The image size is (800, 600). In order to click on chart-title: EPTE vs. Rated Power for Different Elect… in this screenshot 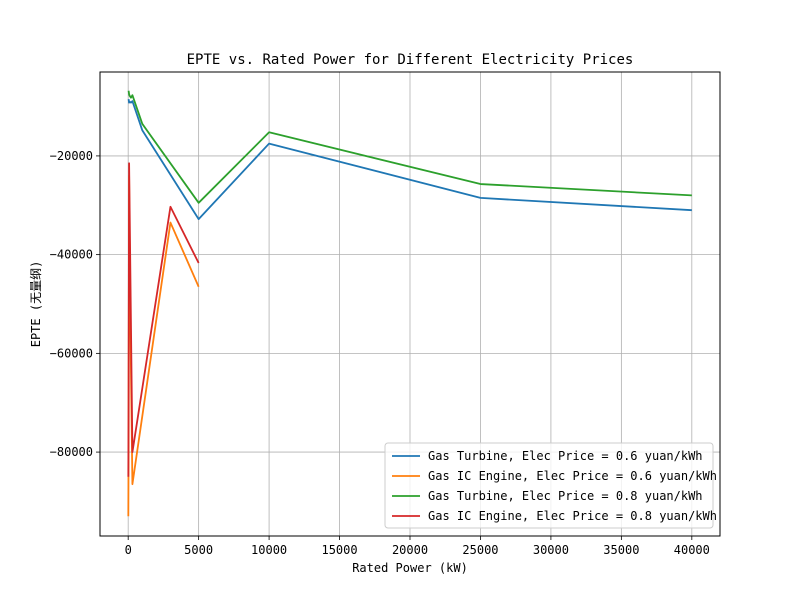, I will do `click(410, 60)`.